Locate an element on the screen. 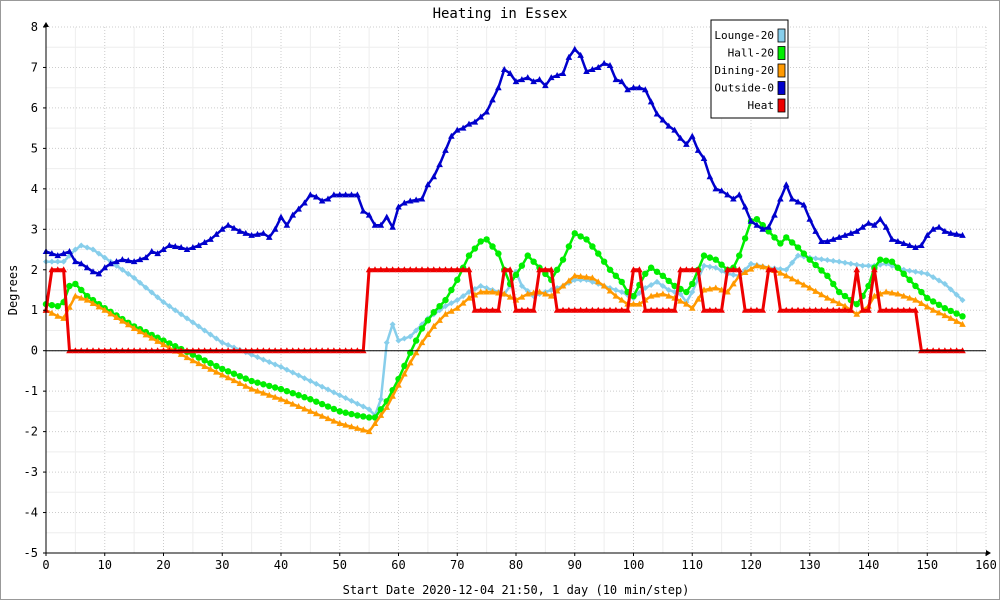 This screenshot has width=1000, height=600. x-tick-label: 150 is located at coordinates (927, 565).